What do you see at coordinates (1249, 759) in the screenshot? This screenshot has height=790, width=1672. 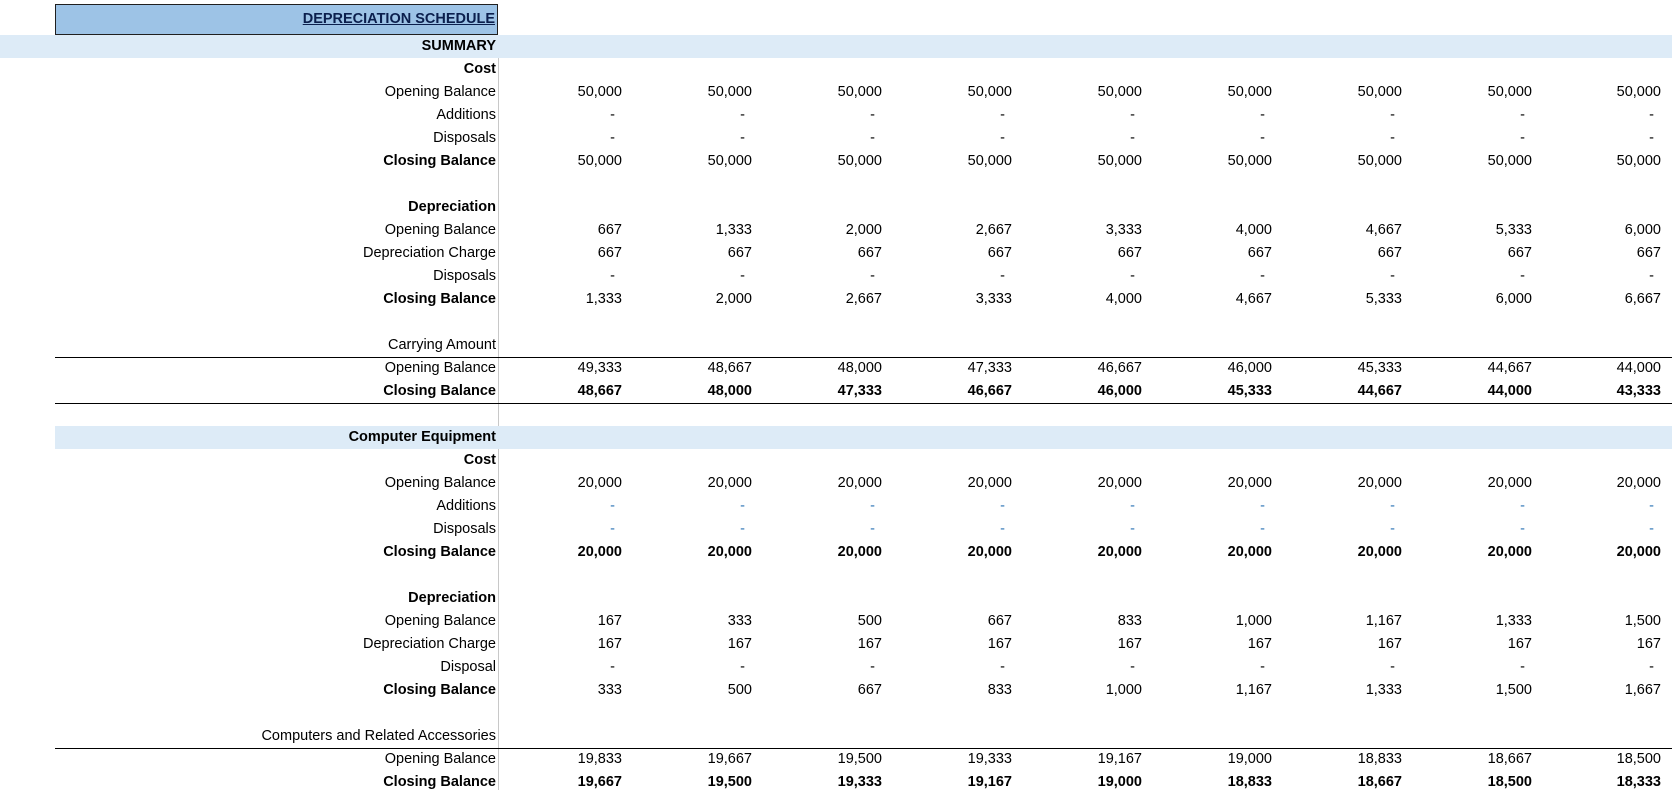 I see `value-cell: 19,000` at bounding box center [1249, 759].